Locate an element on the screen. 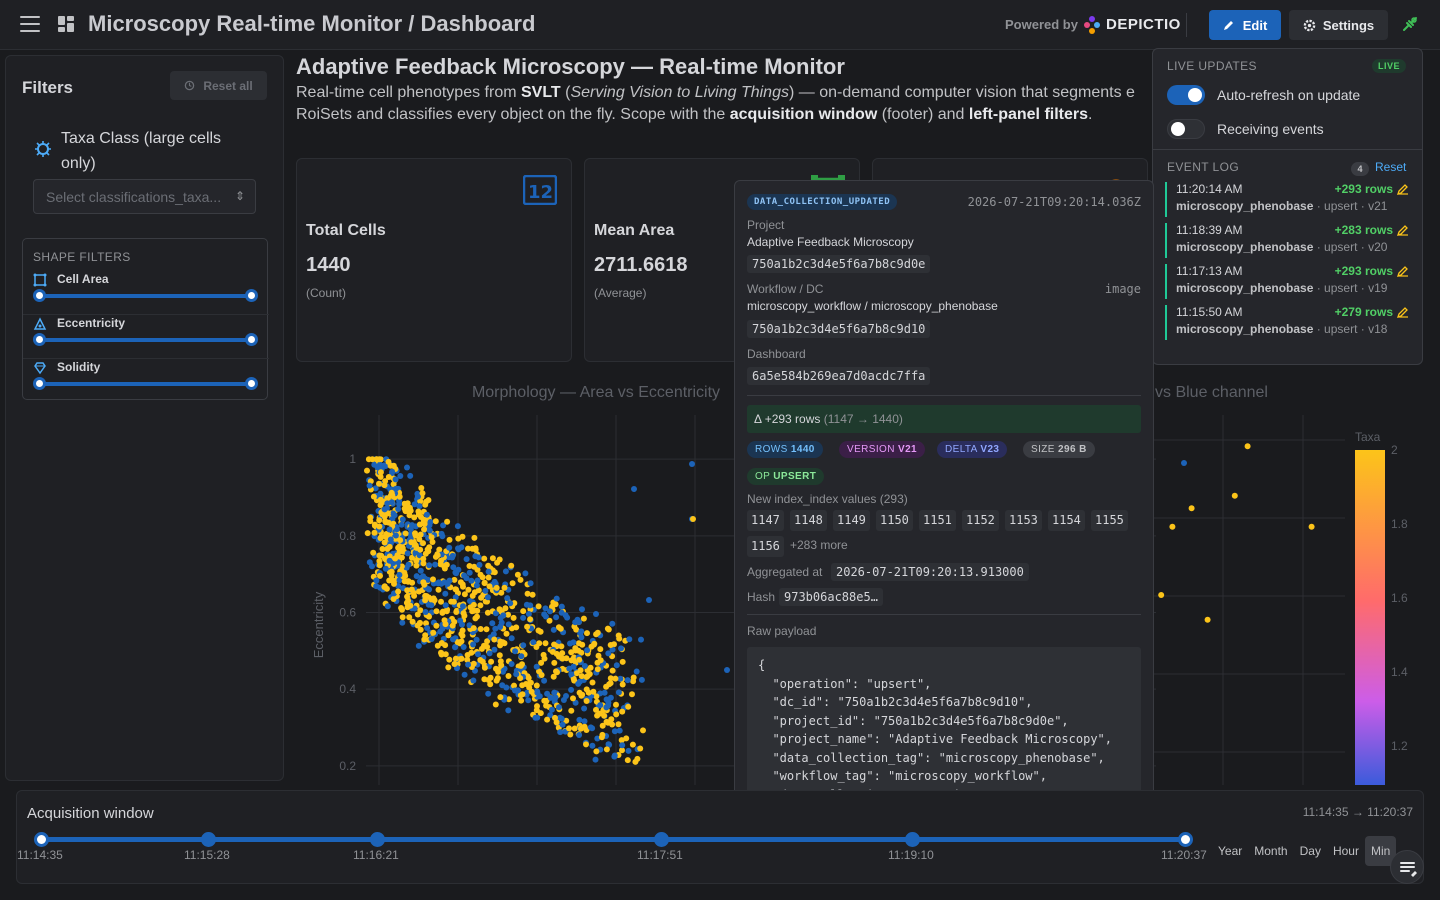 Image resolution: width=1440 pixels, height=900 pixels. taxa-select: Select classifications_taxa... ⇕ is located at coordinates (144, 196).